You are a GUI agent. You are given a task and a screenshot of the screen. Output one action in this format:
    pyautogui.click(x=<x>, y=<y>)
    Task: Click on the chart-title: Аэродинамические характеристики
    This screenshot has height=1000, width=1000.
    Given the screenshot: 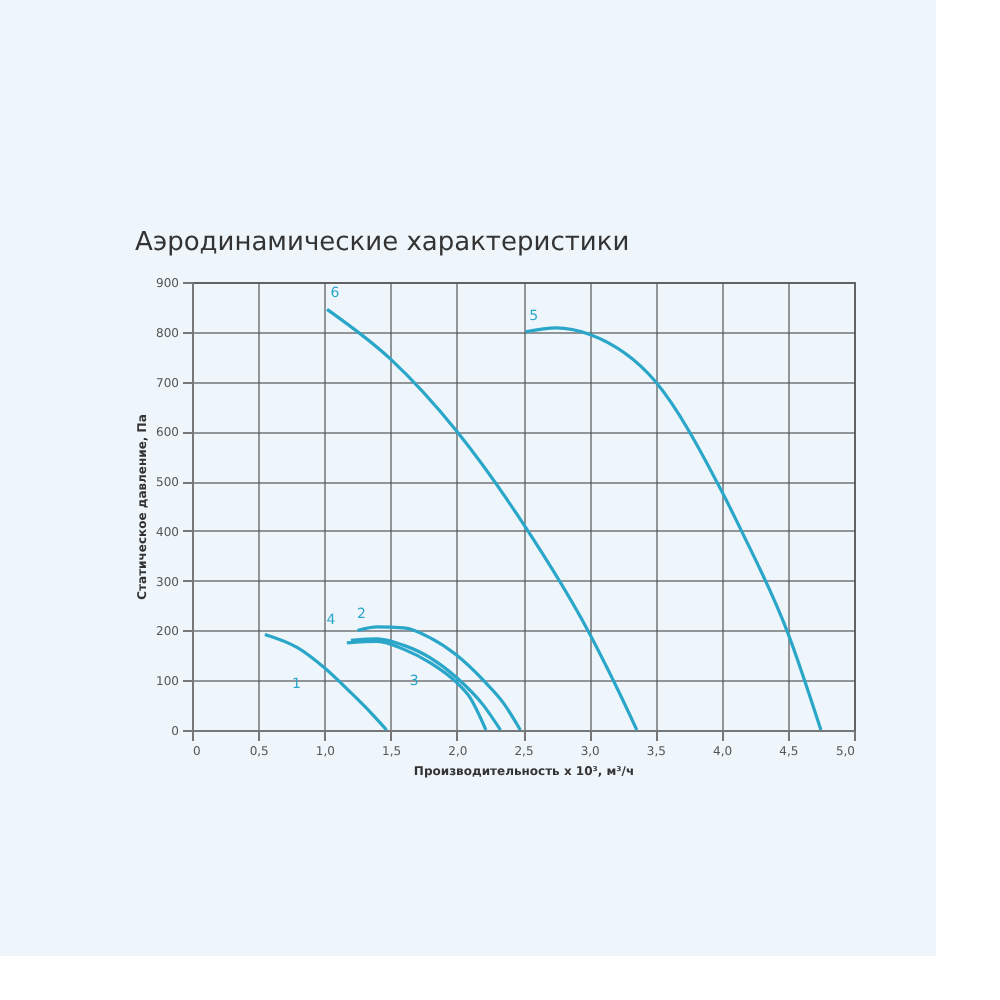 What is the action you would take?
    pyautogui.click(x=382, y=243)
    